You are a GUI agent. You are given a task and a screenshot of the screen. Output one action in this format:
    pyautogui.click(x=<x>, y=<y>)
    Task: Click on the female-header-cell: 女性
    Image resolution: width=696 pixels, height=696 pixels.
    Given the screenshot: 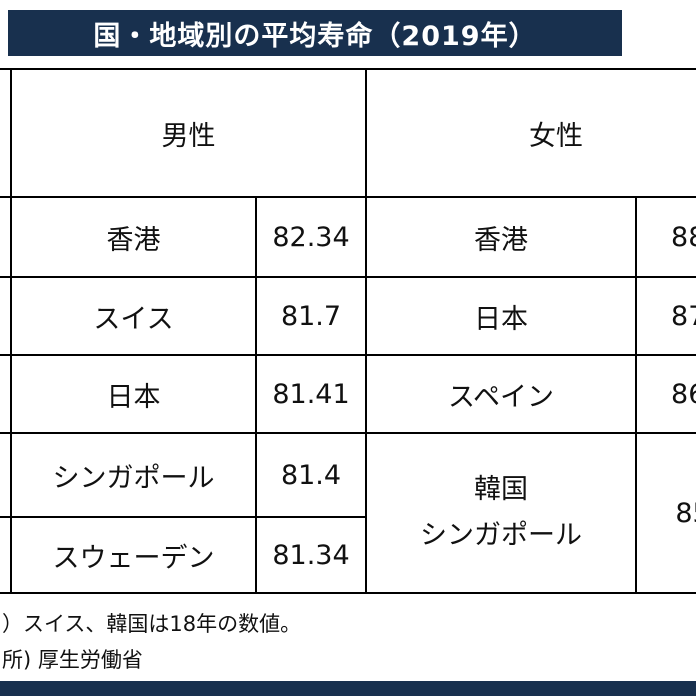 What is the action you would take?
    pyautogui.click(x=530, y=133)
    